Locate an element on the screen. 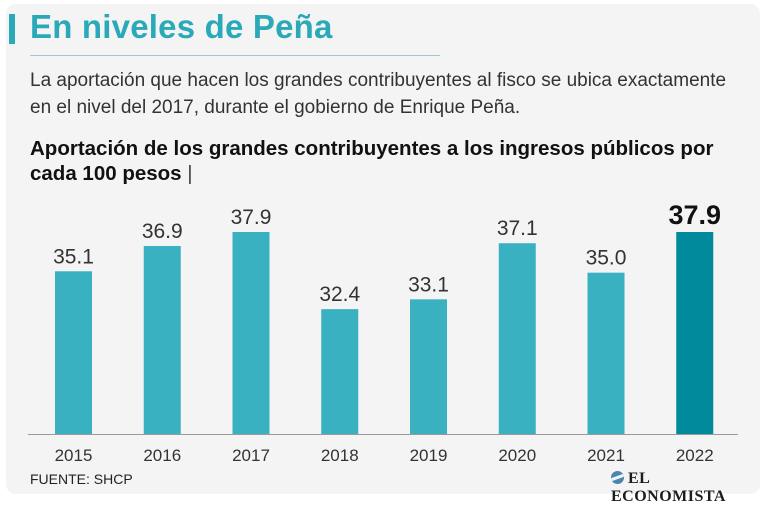  title-divider is located at coordinates (235, 55).